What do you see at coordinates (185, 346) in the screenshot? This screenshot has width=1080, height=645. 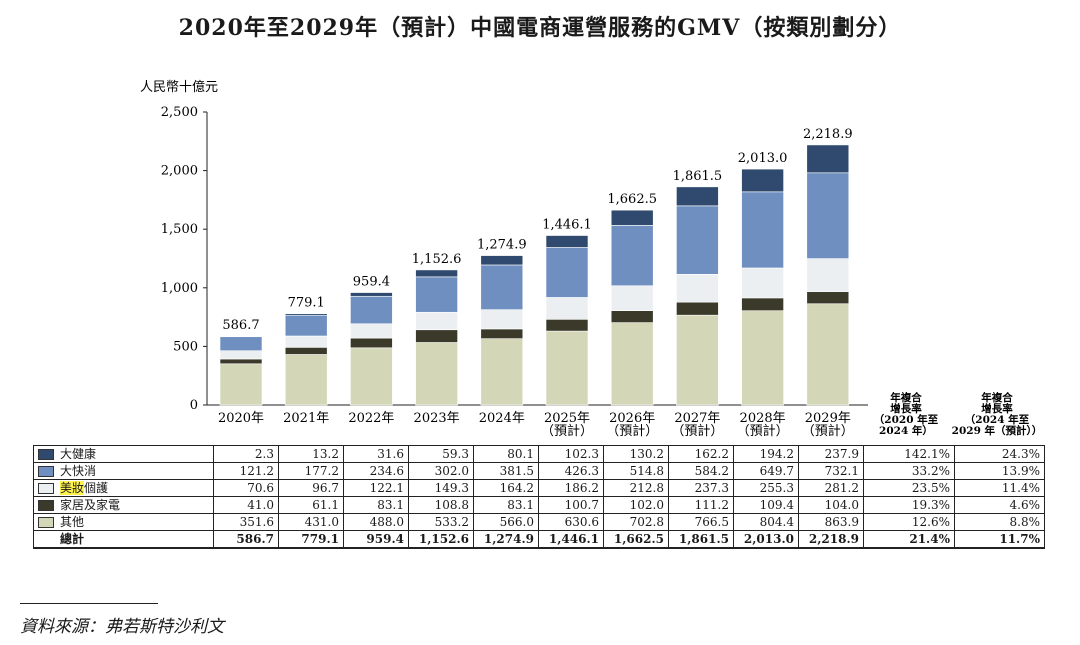 I see `y-tick-label: 500` at bounding box center [185, 346].